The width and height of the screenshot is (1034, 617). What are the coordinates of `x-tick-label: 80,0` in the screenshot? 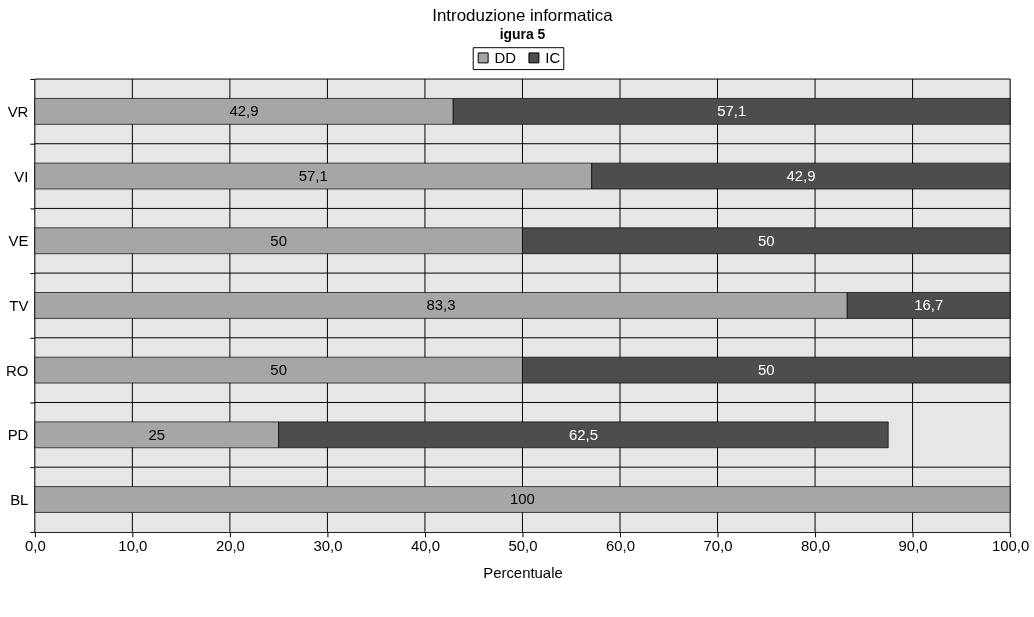 It's located at (816, 546).